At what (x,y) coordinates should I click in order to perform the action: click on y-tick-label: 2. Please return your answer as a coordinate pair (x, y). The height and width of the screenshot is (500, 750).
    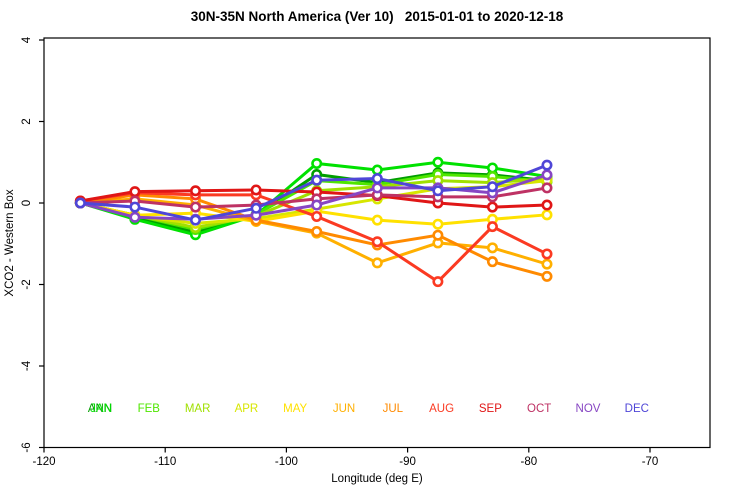
    Looking at the image, I should click on (27, 121).